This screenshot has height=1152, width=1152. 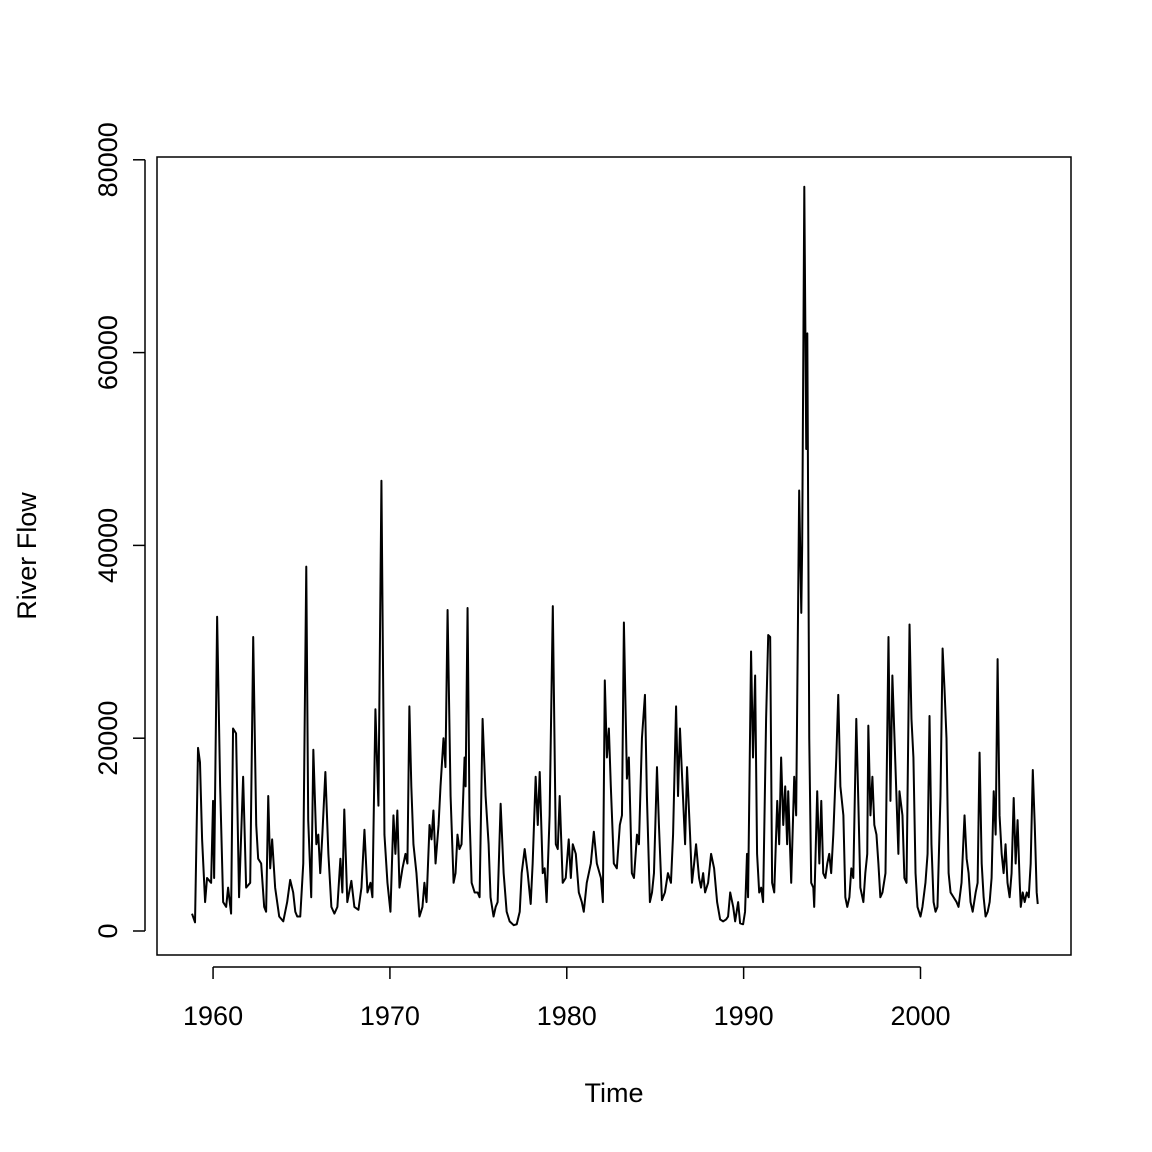 What do you see at coordinates (108, 159) in the screenshot?
I see `y-tick-label: 80000` at bounding box center [108, 159].